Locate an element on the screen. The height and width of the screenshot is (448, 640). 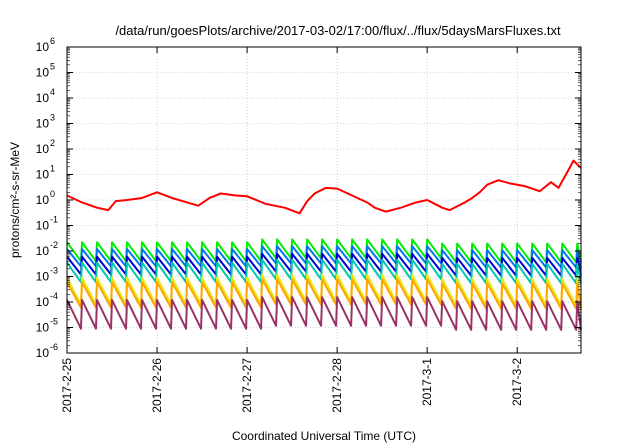
y-axis-label: protons/cm²-s-sr-MeV is located at coordinates (15, 200).